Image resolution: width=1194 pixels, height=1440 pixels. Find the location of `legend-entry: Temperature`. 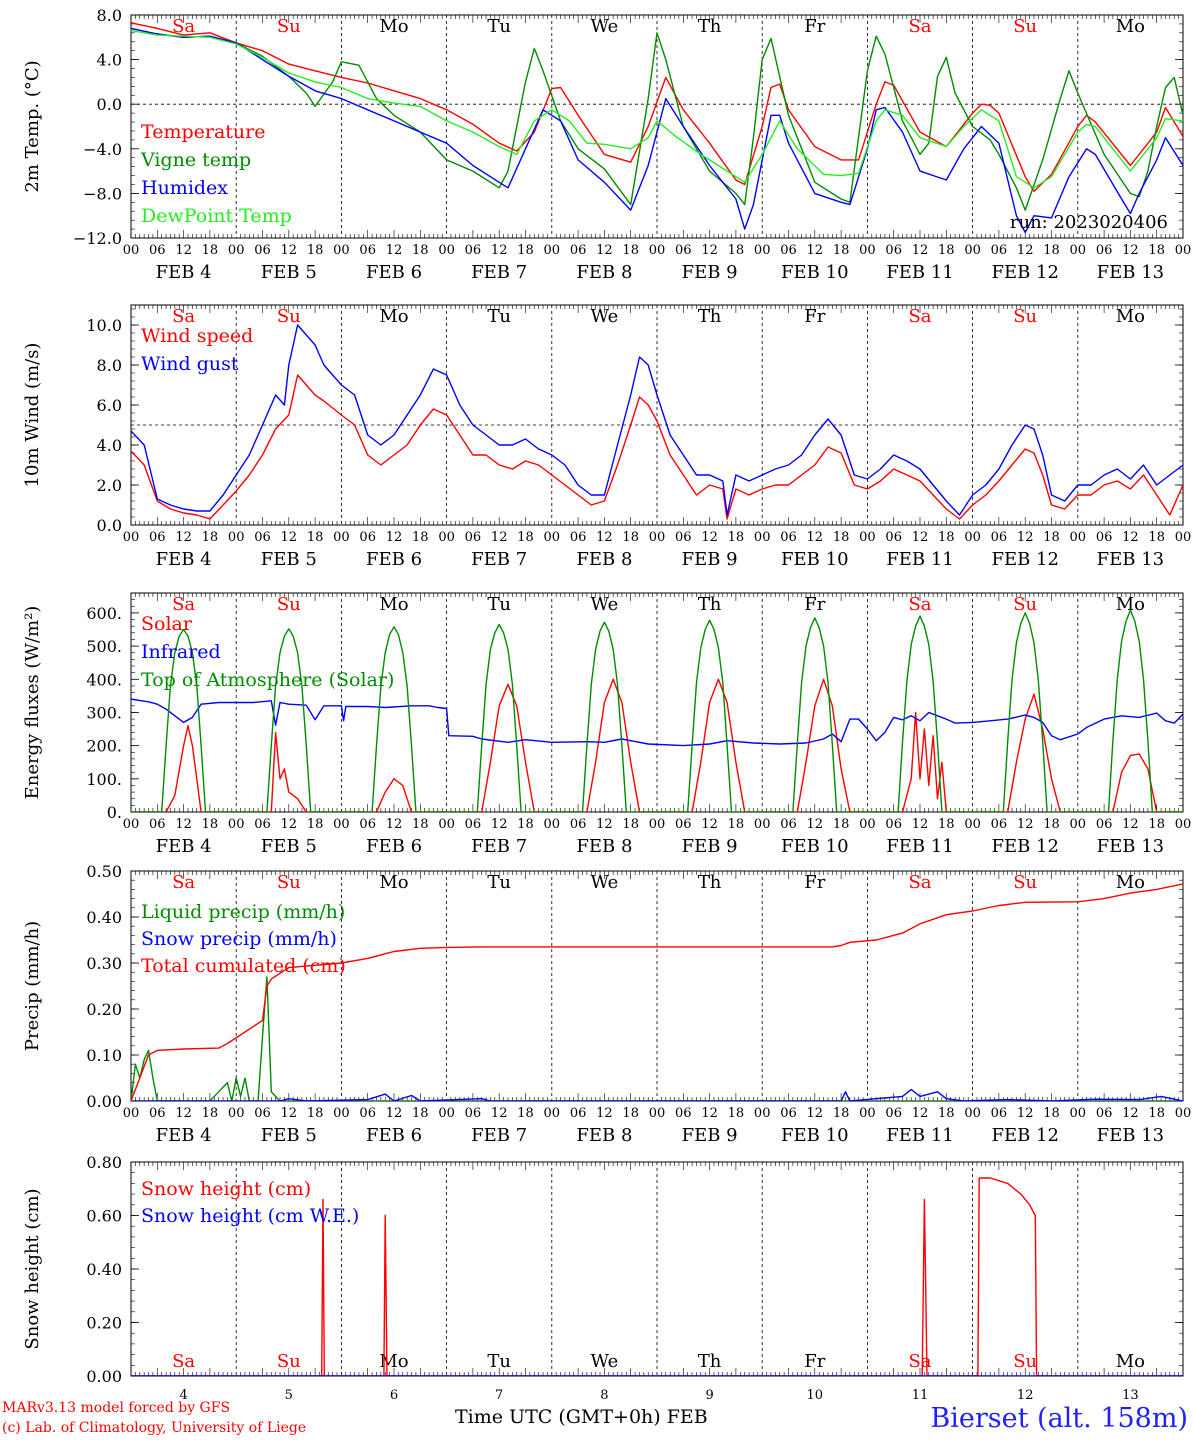

legend-entry: Temperature is located at coordinates (203, 132).